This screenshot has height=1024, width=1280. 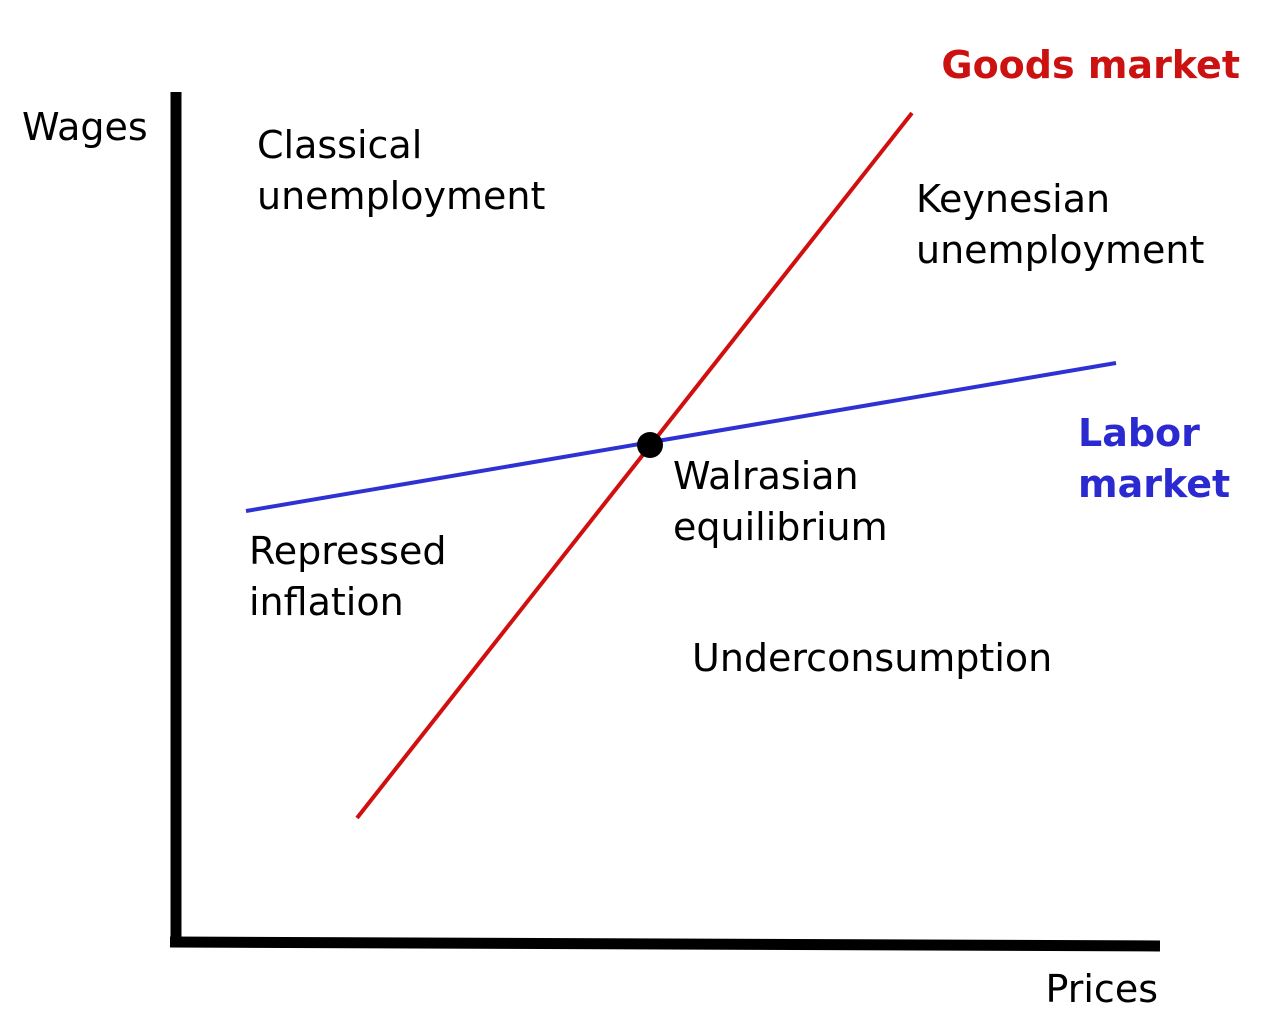 I want to click on labor-market-curve, so click(x=681, y=437).